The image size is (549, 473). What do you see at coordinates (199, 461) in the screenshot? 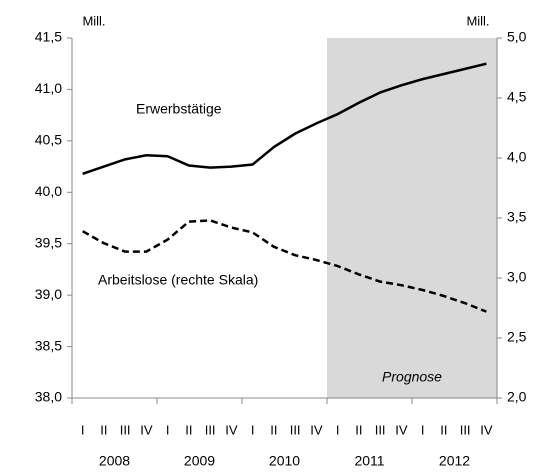
I see `year-label: 2009` at bounding box center [199, 461].